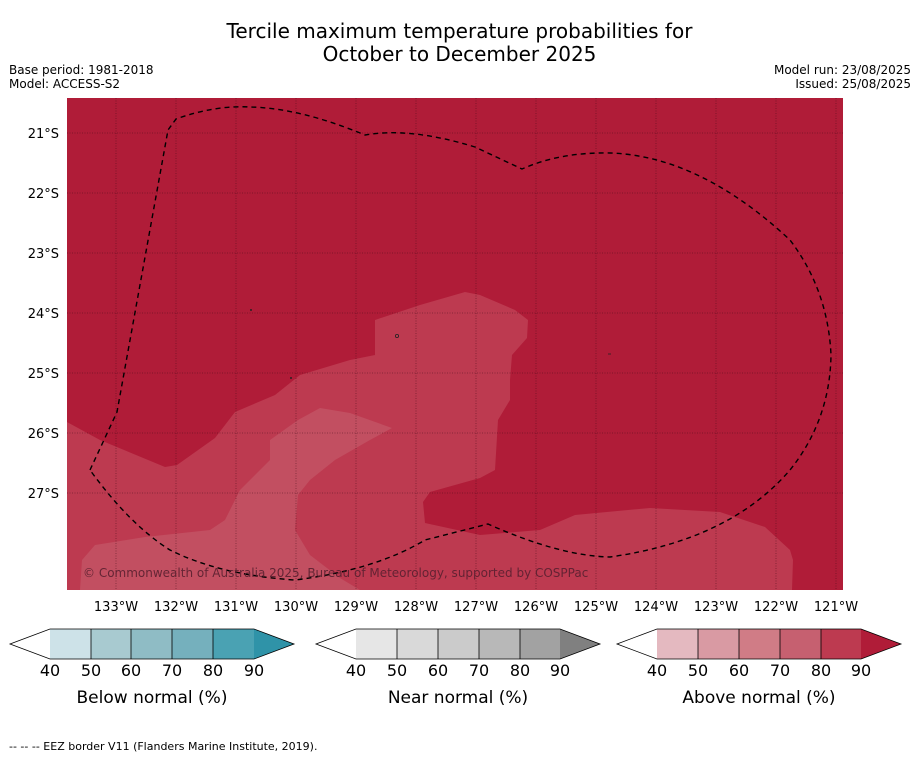  What do you see at coordinates (236, 607) in the screenshot?
I see `lon-label: 131°W` at bounding box center [236, 607].